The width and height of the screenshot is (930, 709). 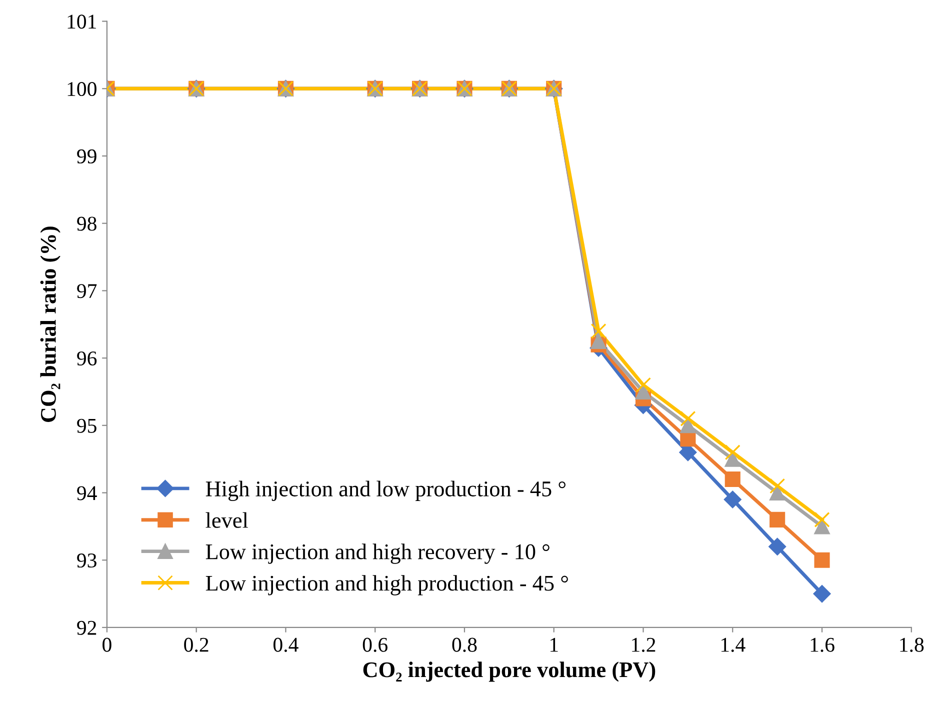 What do you see at coordinates (50, 324) in the screenshot?
I see `y-axis-title: CO₂ burial ratio (%)` at bounding box center [50, 324].